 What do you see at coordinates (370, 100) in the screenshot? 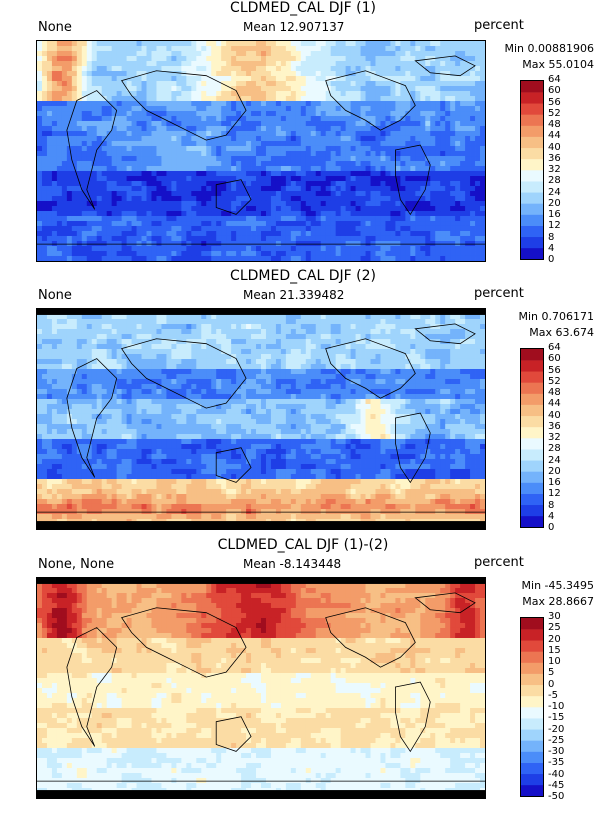
I see `coastline` at bounding box center [370, 100].